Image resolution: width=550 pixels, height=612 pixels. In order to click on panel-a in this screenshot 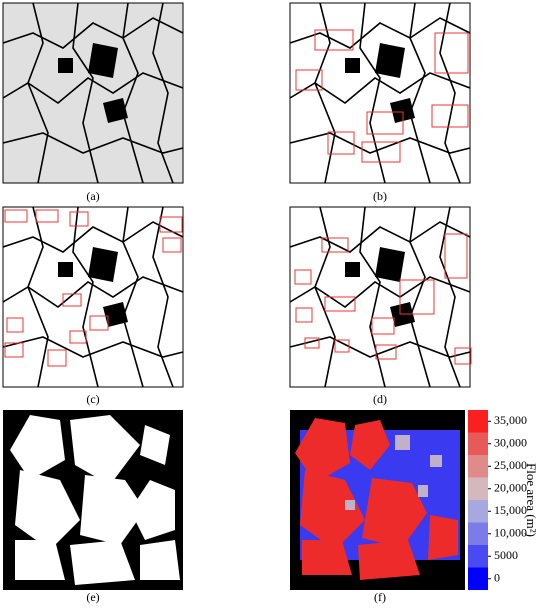, I will do `click(93, 93)`.